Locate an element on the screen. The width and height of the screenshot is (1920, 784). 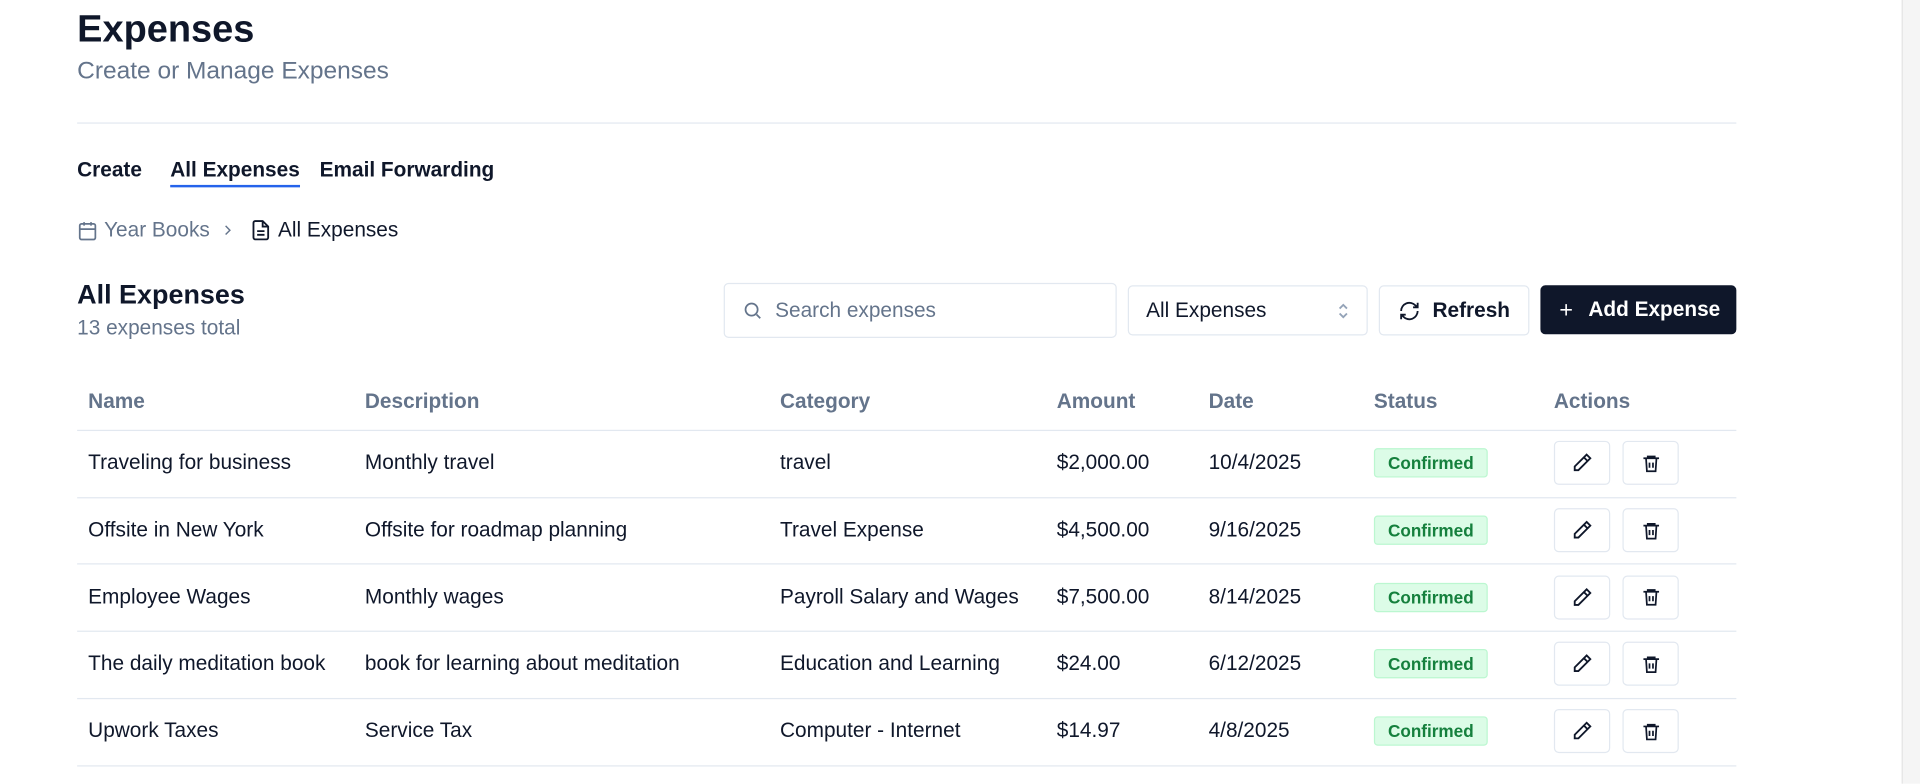
table-cell: Computer - Internet is located at coordinates (870, 730).